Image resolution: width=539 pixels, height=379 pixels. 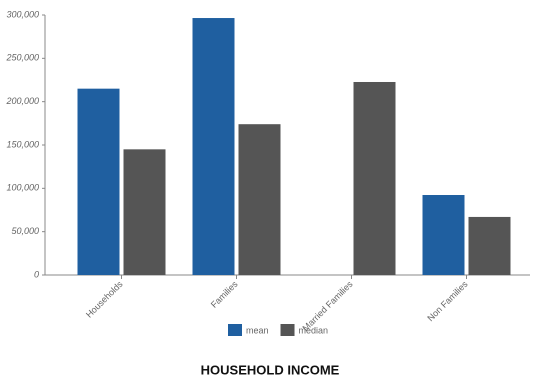 I want to click on x-tick-label: Families, so click(x=224, y=294).